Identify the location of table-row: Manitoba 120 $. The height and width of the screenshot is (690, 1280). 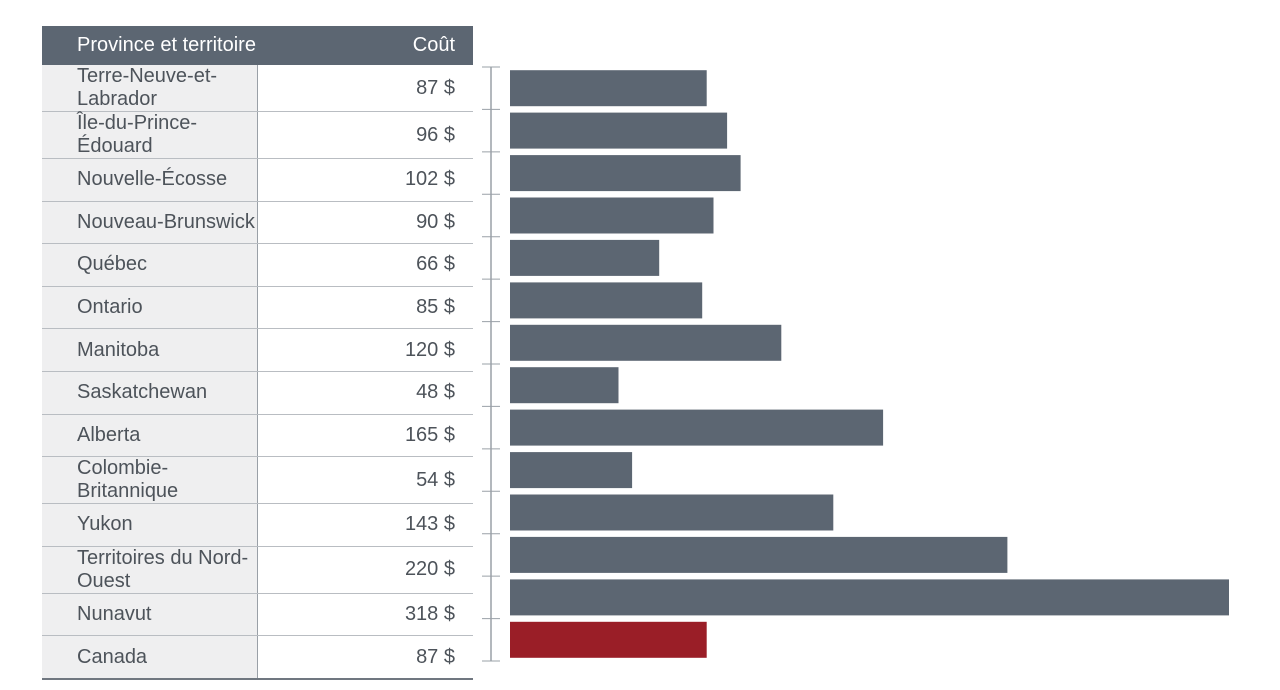
(257, 350).